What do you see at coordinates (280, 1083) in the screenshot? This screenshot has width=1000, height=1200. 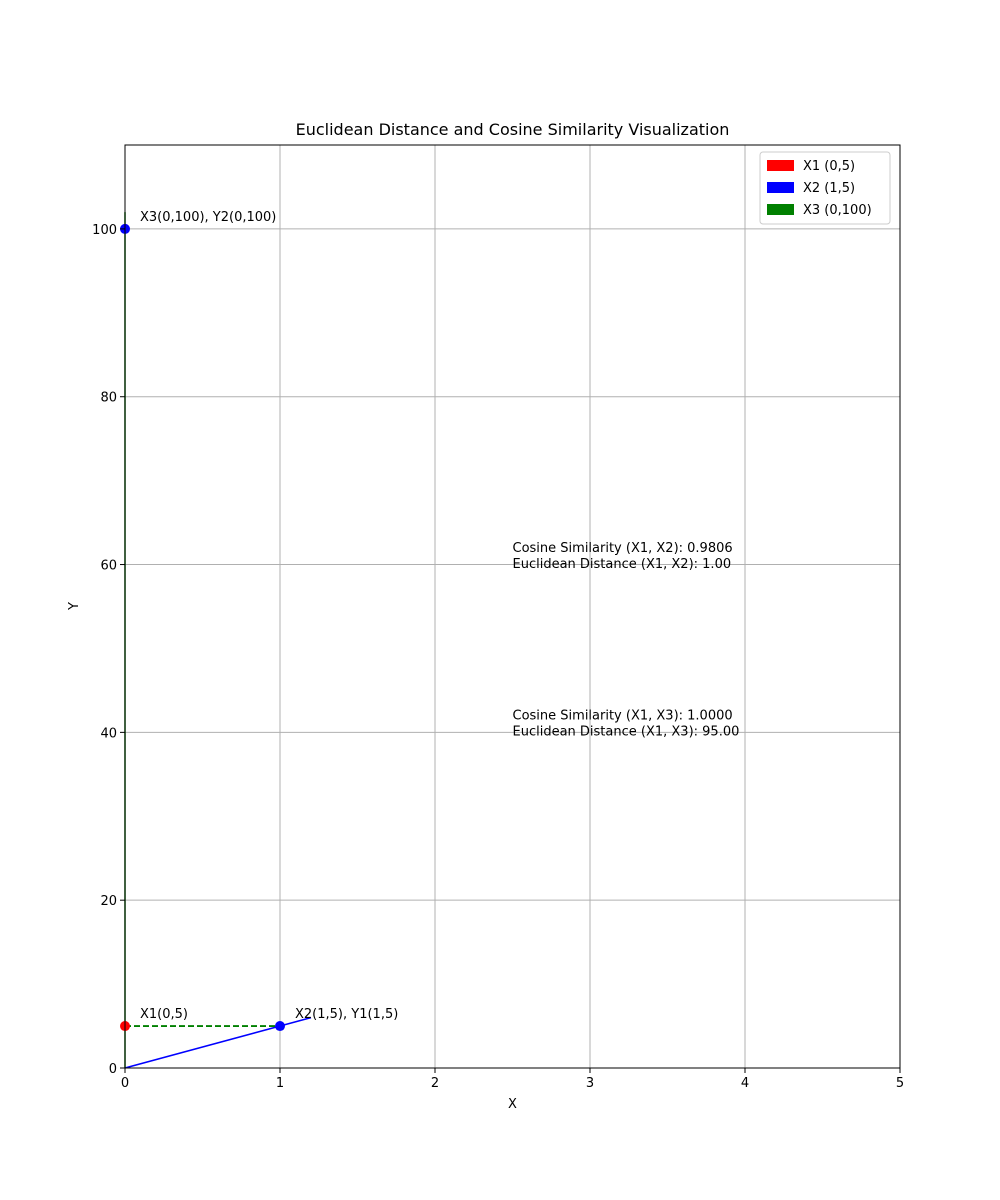 I see `x-tick-label: 1` at bounding box center [280, 1083].